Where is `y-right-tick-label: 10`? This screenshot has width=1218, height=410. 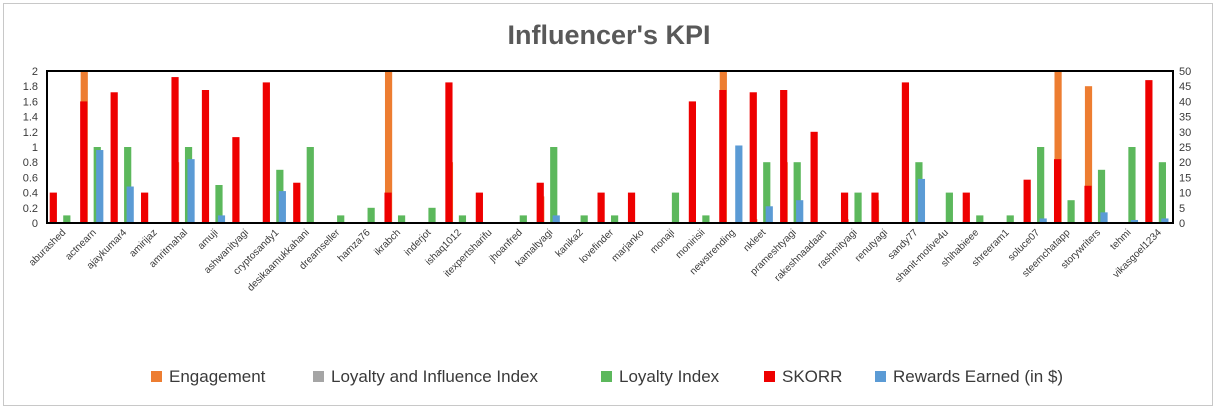
y-right-tick-label: 10 is located at coordinates (1185, 194).